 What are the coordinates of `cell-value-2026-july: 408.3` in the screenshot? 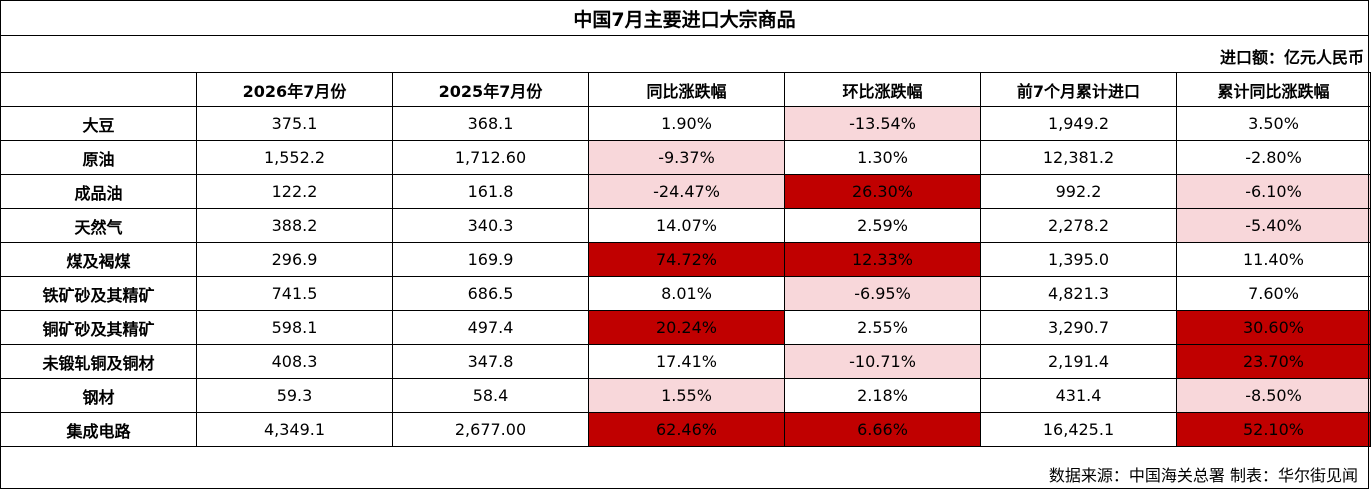 It's located at (294, 361).